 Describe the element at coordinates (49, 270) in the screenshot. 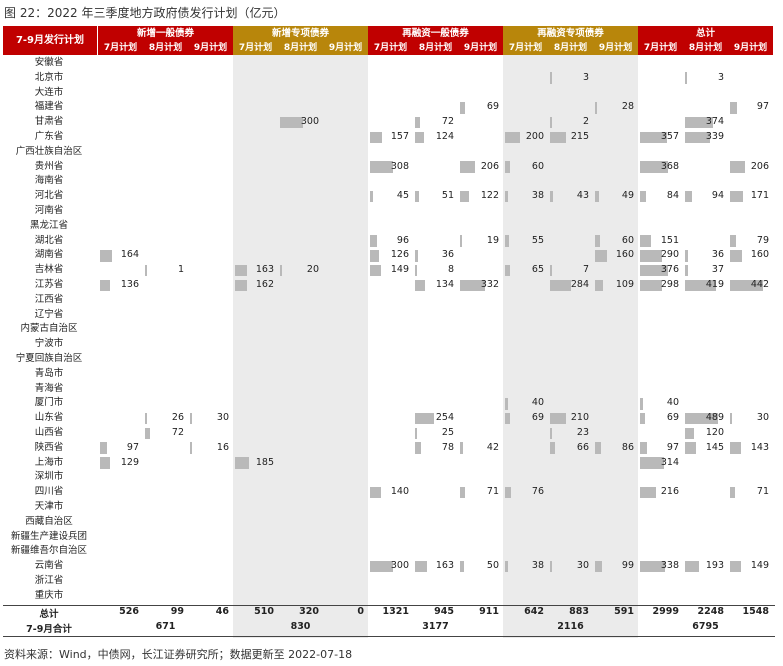

I see `province-label: 吉林省` at that location.